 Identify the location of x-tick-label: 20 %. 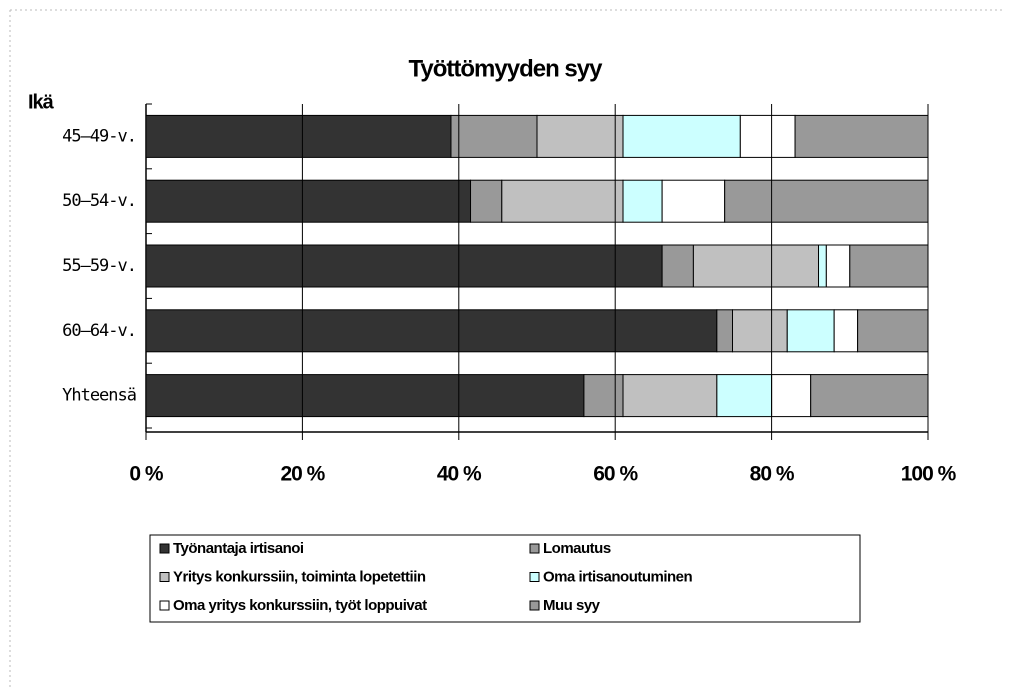
(302, 474).